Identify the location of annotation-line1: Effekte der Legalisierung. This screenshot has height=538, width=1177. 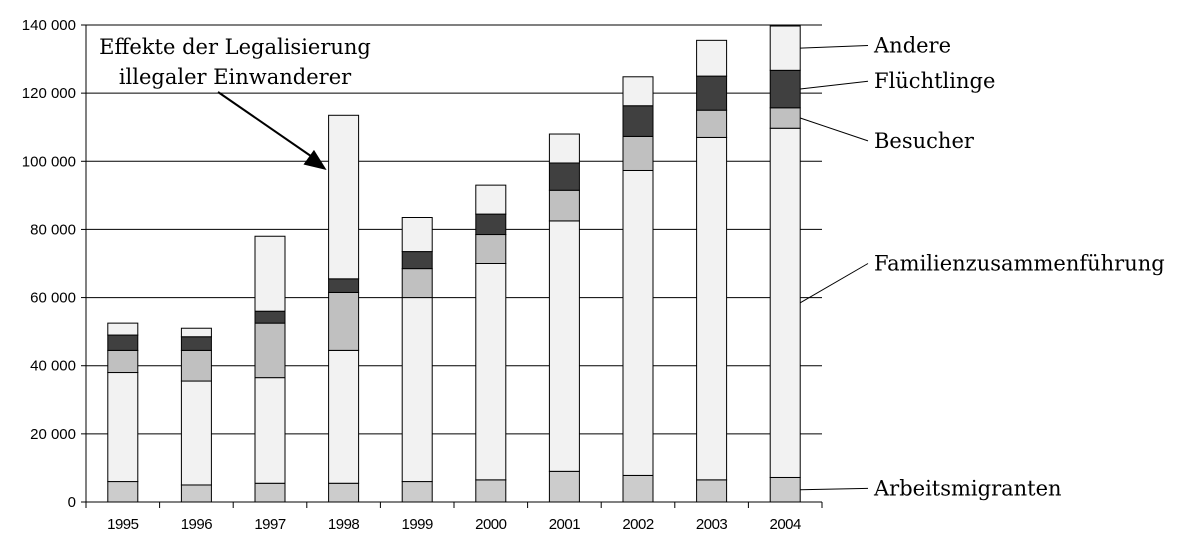
(235, 47).